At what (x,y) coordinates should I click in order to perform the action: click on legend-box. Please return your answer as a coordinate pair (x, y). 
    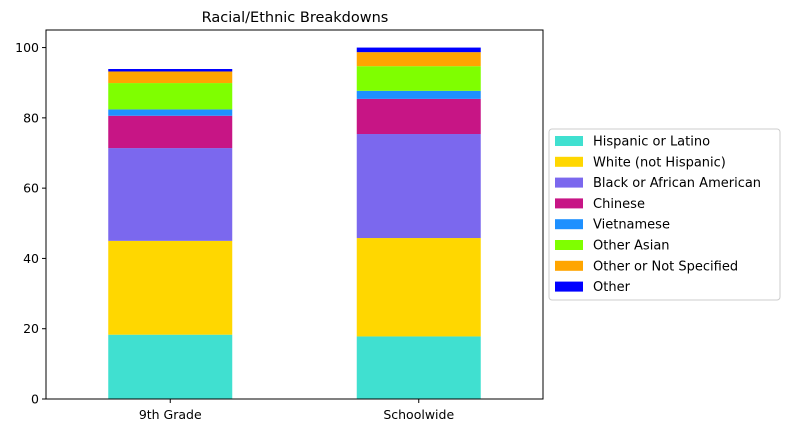
    Looking at the image, I should click on (664, 214).